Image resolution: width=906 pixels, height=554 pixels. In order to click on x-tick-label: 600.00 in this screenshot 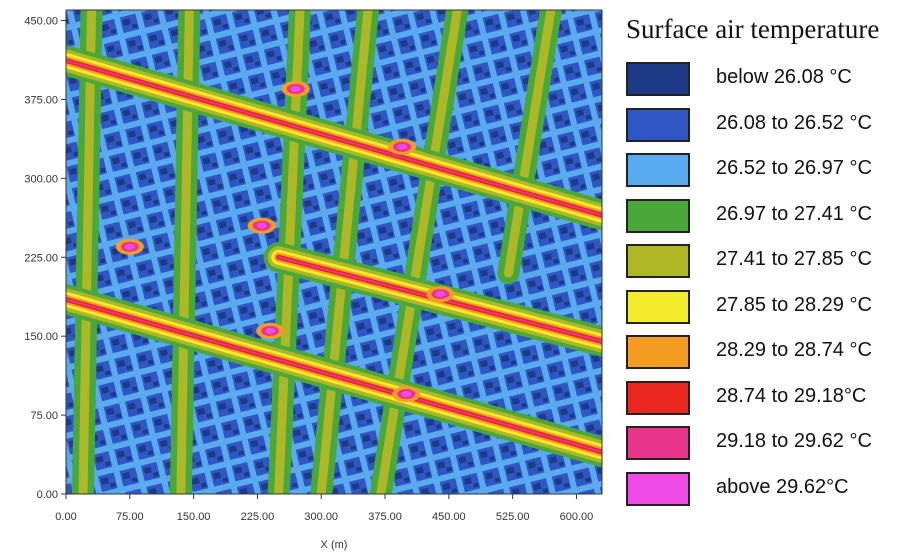, I will do `click(577, 517)`.